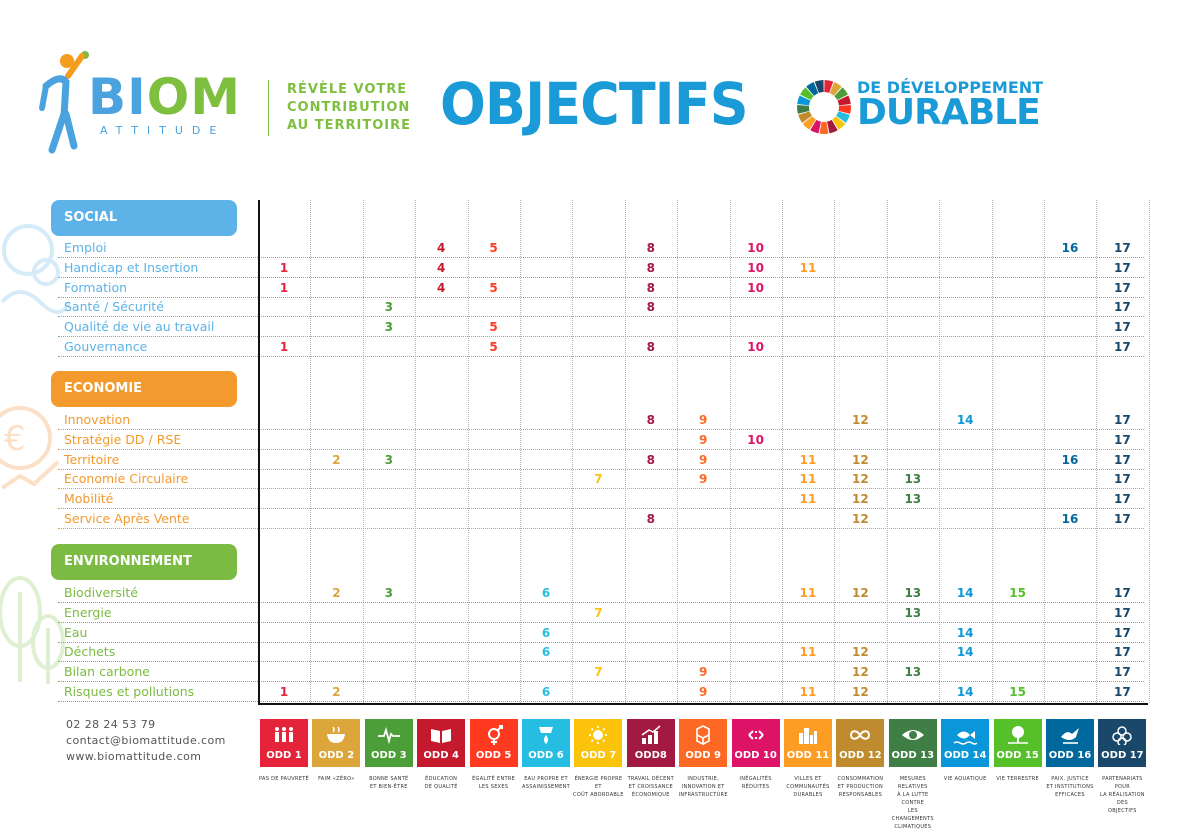 Image resolution: width=1187 pixels, height=840 pixels. Describe the element at coordinates (650, 743) in the screenshot. I see `odd-tile-8: ODD8` at that location.